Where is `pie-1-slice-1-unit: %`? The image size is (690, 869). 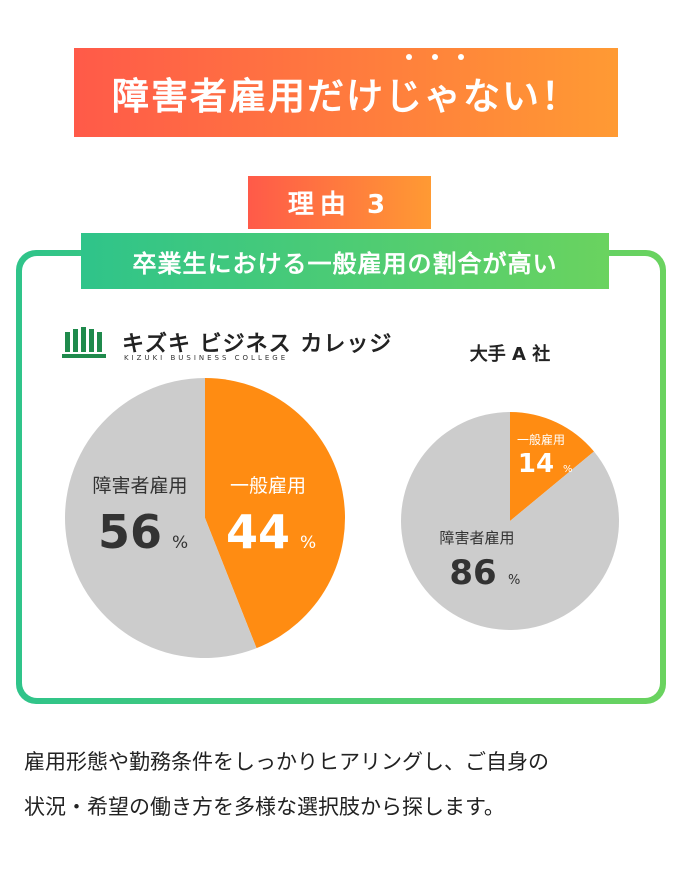
pie-1-slice-1-unit: % is located at coordinates (308, 543).